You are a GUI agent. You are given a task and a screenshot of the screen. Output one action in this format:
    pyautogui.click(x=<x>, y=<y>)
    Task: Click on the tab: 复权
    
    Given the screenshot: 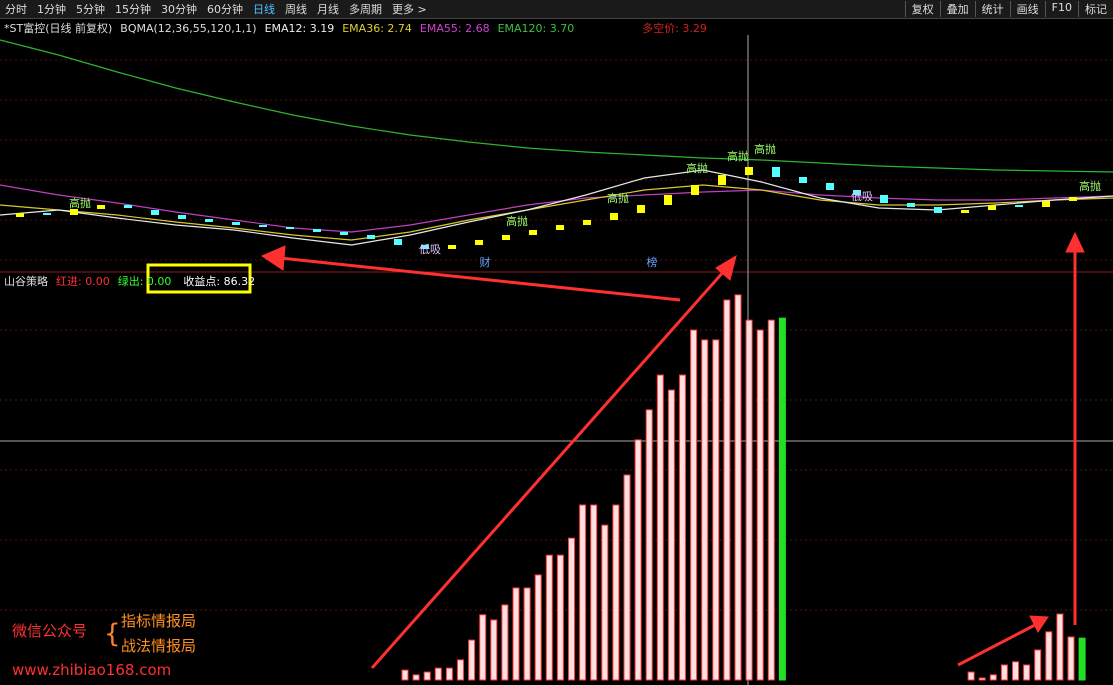 What is the action you would take?
    pyautogui.click(x=922, y=9)
    